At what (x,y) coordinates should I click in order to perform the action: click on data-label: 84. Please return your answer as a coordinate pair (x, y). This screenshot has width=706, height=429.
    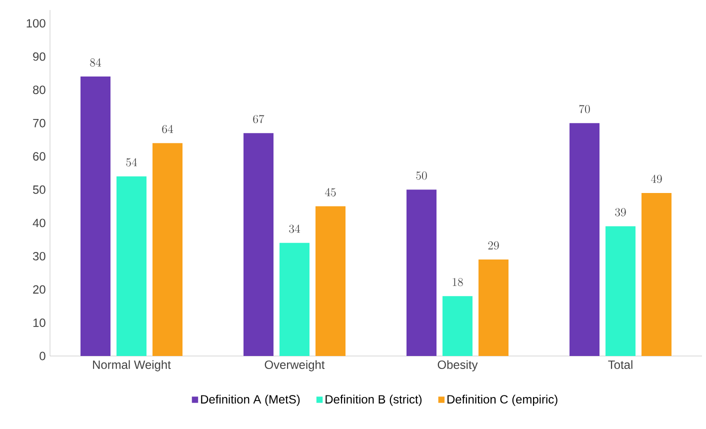
    Looking at the image, I should click on (96, 62).